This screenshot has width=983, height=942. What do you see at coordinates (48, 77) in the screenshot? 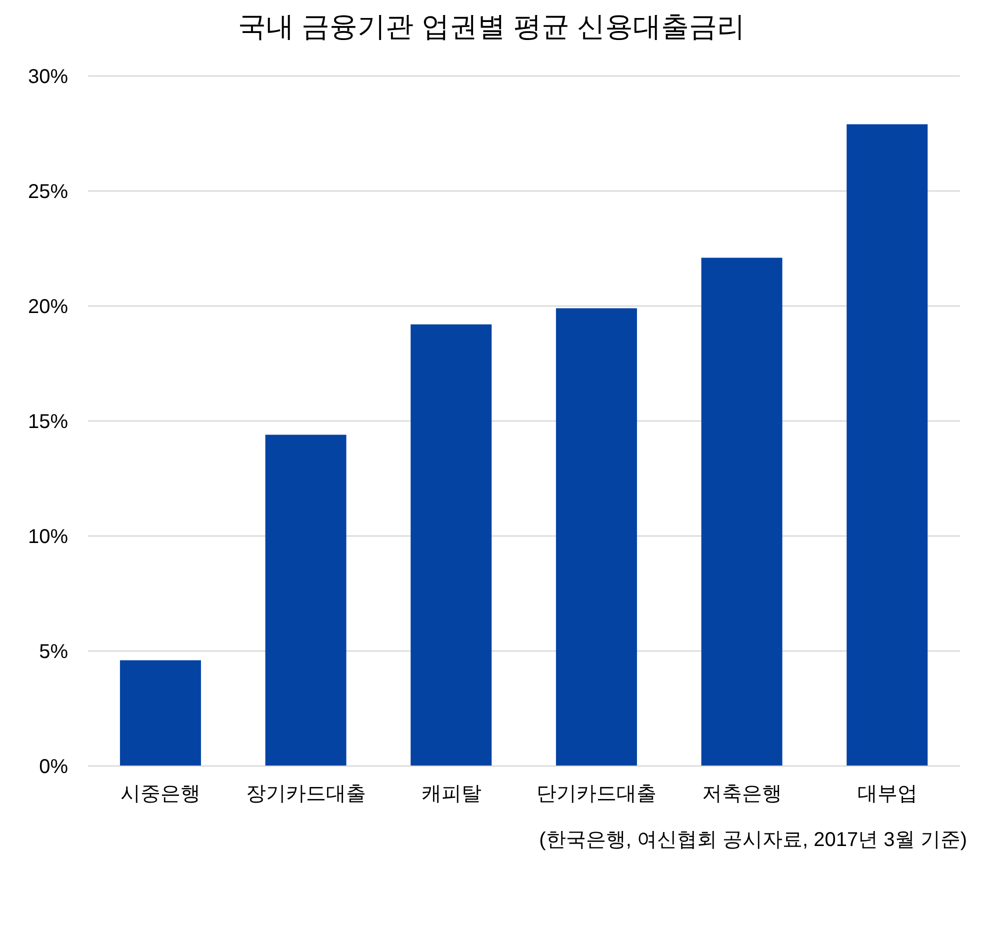
I see `y-tick-label: 30%` at bounding box center [48, 77].